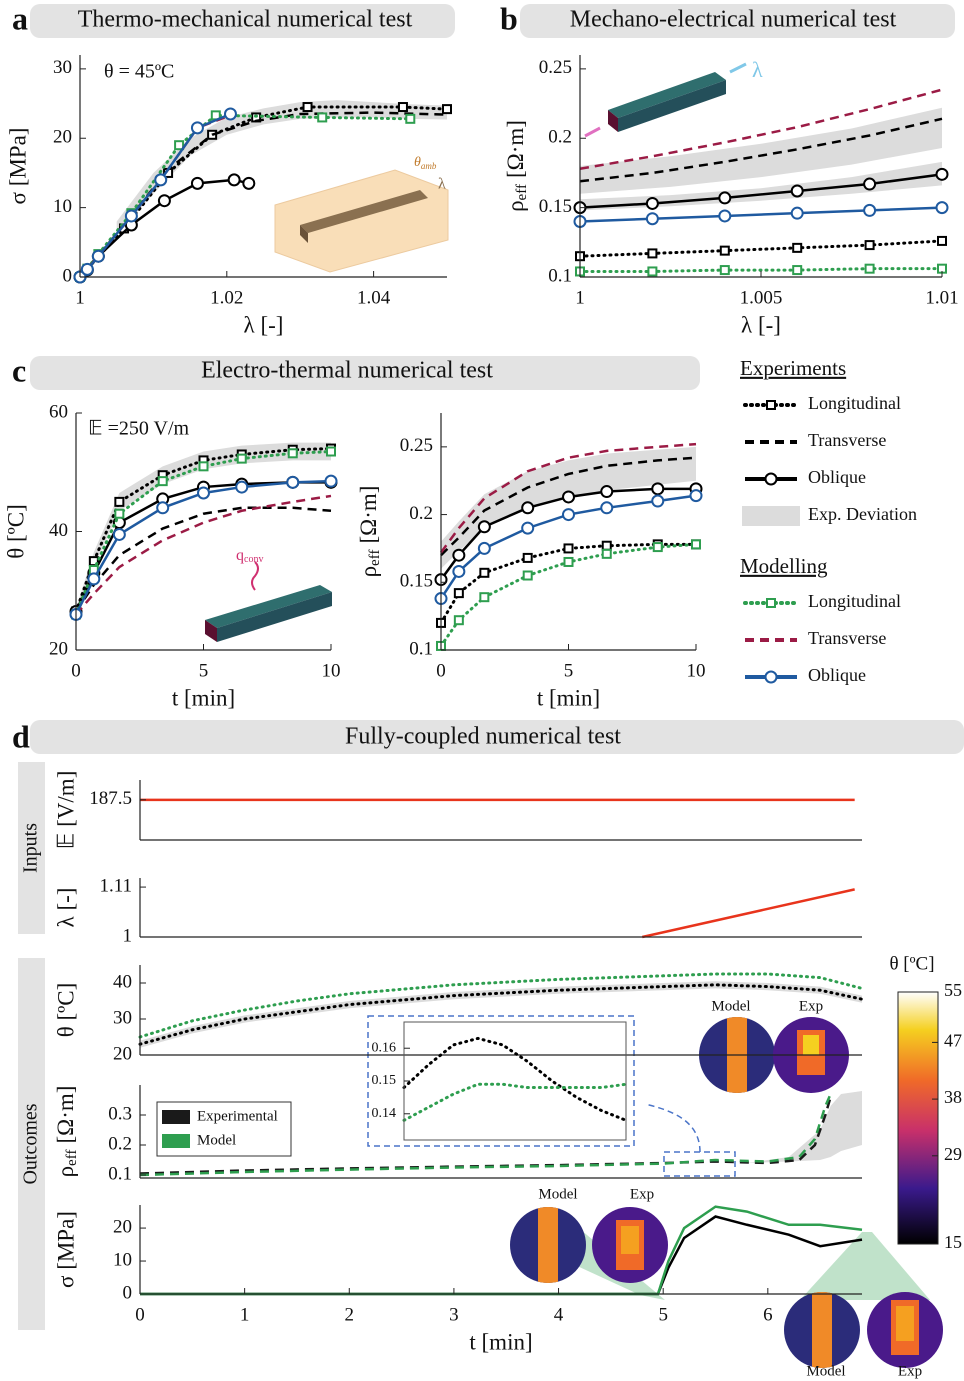 The width and height of the screenshot is (964, 1381). What do you see at coordinates (454, 1314) in the screenshot?
I see `x-tick-label: 3` at bounding box center [454, 1314].